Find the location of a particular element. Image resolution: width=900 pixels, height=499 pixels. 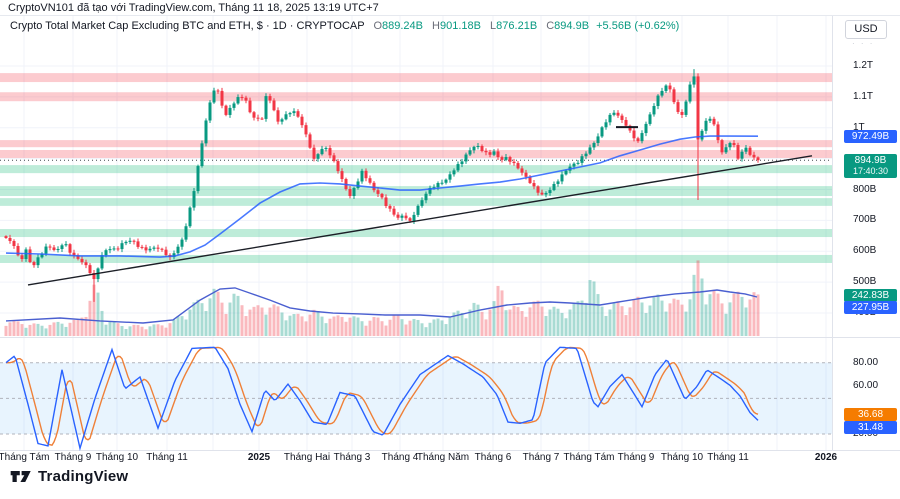

ma-price-badge: 972.49B is located at coordinates (870, 136).